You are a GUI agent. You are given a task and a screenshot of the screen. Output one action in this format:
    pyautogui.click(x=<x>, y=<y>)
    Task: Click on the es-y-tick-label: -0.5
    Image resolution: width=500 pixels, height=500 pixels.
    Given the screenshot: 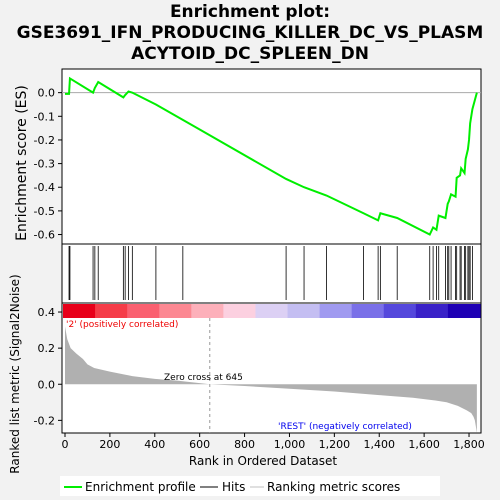 What is the action you would take?
    pyautogui.click(x=44, y=211)
    